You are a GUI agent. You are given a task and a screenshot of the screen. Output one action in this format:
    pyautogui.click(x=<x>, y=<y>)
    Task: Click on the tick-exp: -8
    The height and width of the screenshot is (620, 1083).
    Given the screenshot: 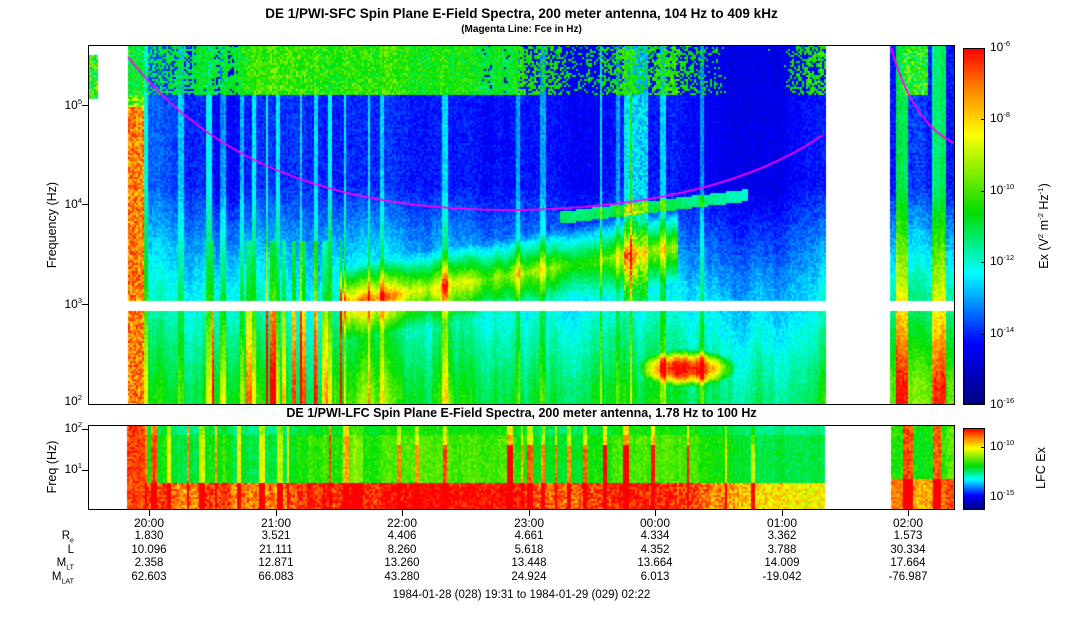 What is the action you would take?
    pyautogui.click(x=1006, y=114)
    